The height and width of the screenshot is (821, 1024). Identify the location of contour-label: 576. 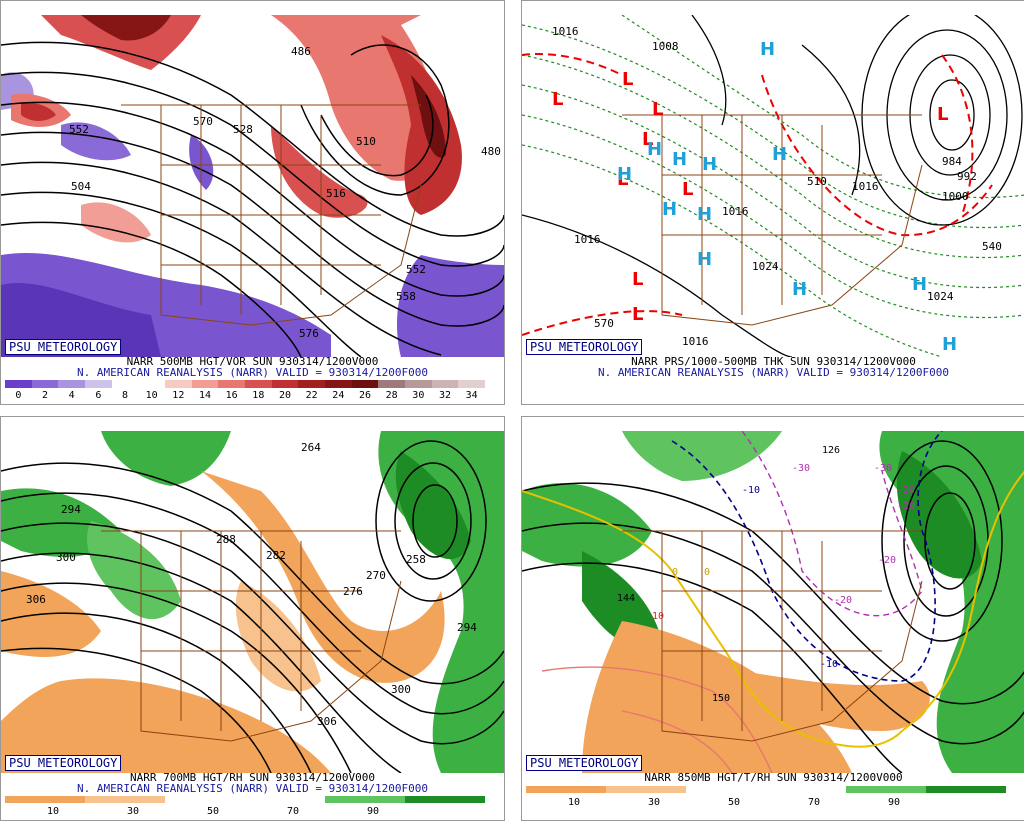
(309, 333).